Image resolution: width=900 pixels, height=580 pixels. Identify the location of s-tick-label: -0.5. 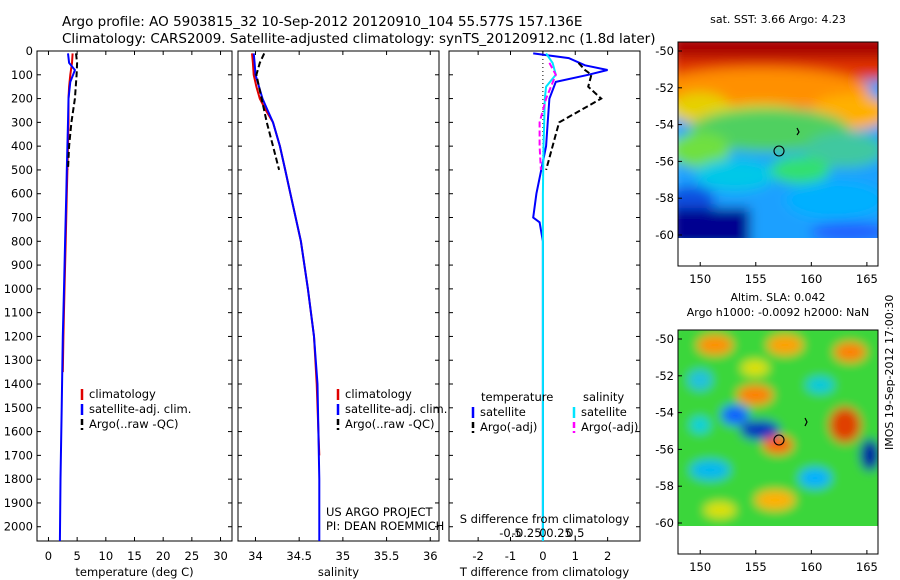
(510, 533).